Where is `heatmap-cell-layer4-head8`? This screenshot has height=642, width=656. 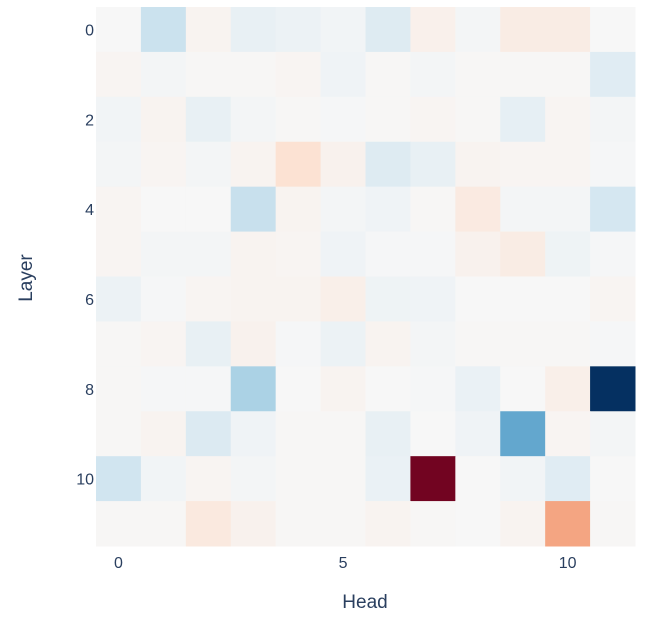 heatmap-cell-layer4-head8 is located at coordinates (478, 209).